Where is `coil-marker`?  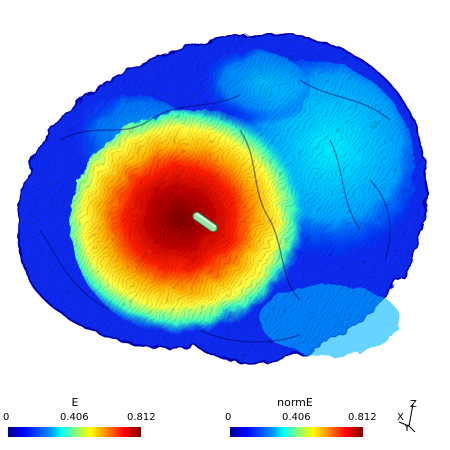 coil-marker is located at coordinates (205, 222).